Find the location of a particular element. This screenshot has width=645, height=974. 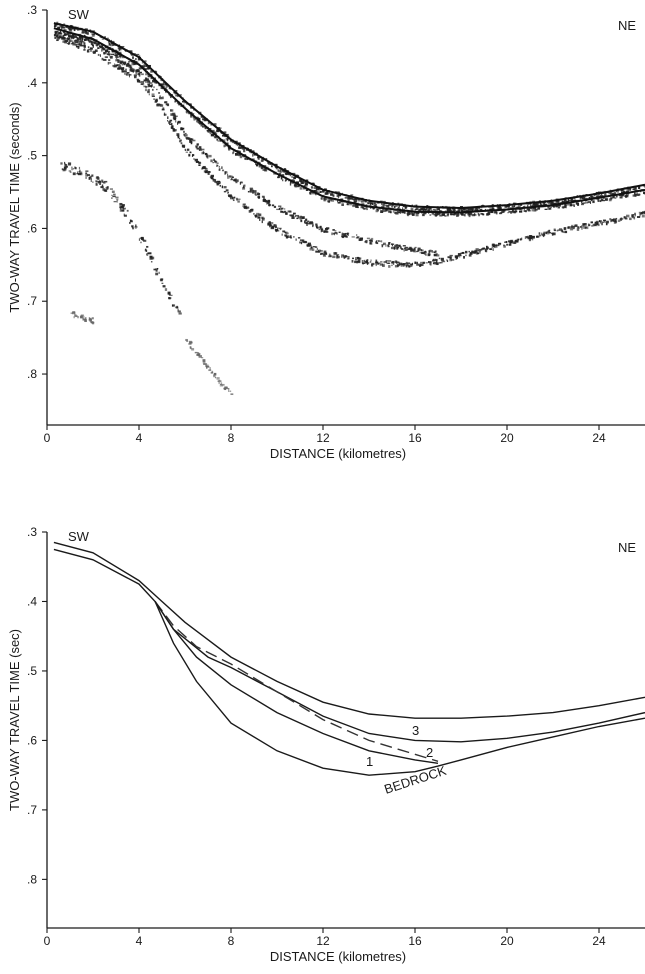

x-tick-label: 8 is located at coordinates (231, 941).